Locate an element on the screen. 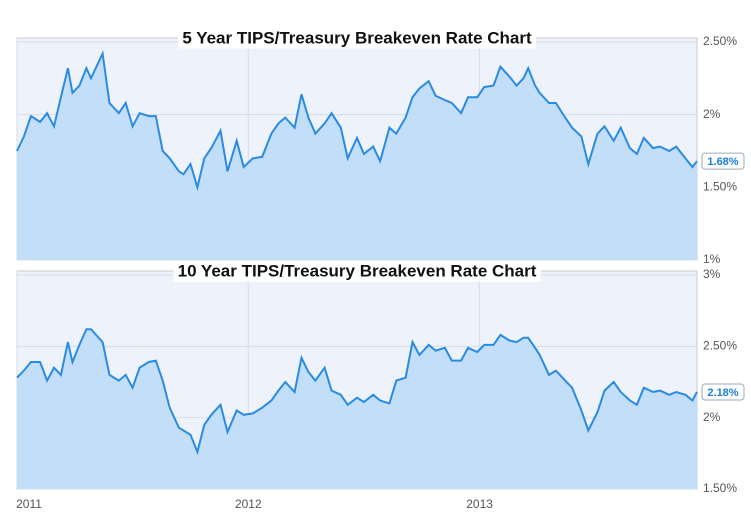 The width and height of the screenshot is (751, 520). end-label: 2.18% is located at coordinates (722, 393).